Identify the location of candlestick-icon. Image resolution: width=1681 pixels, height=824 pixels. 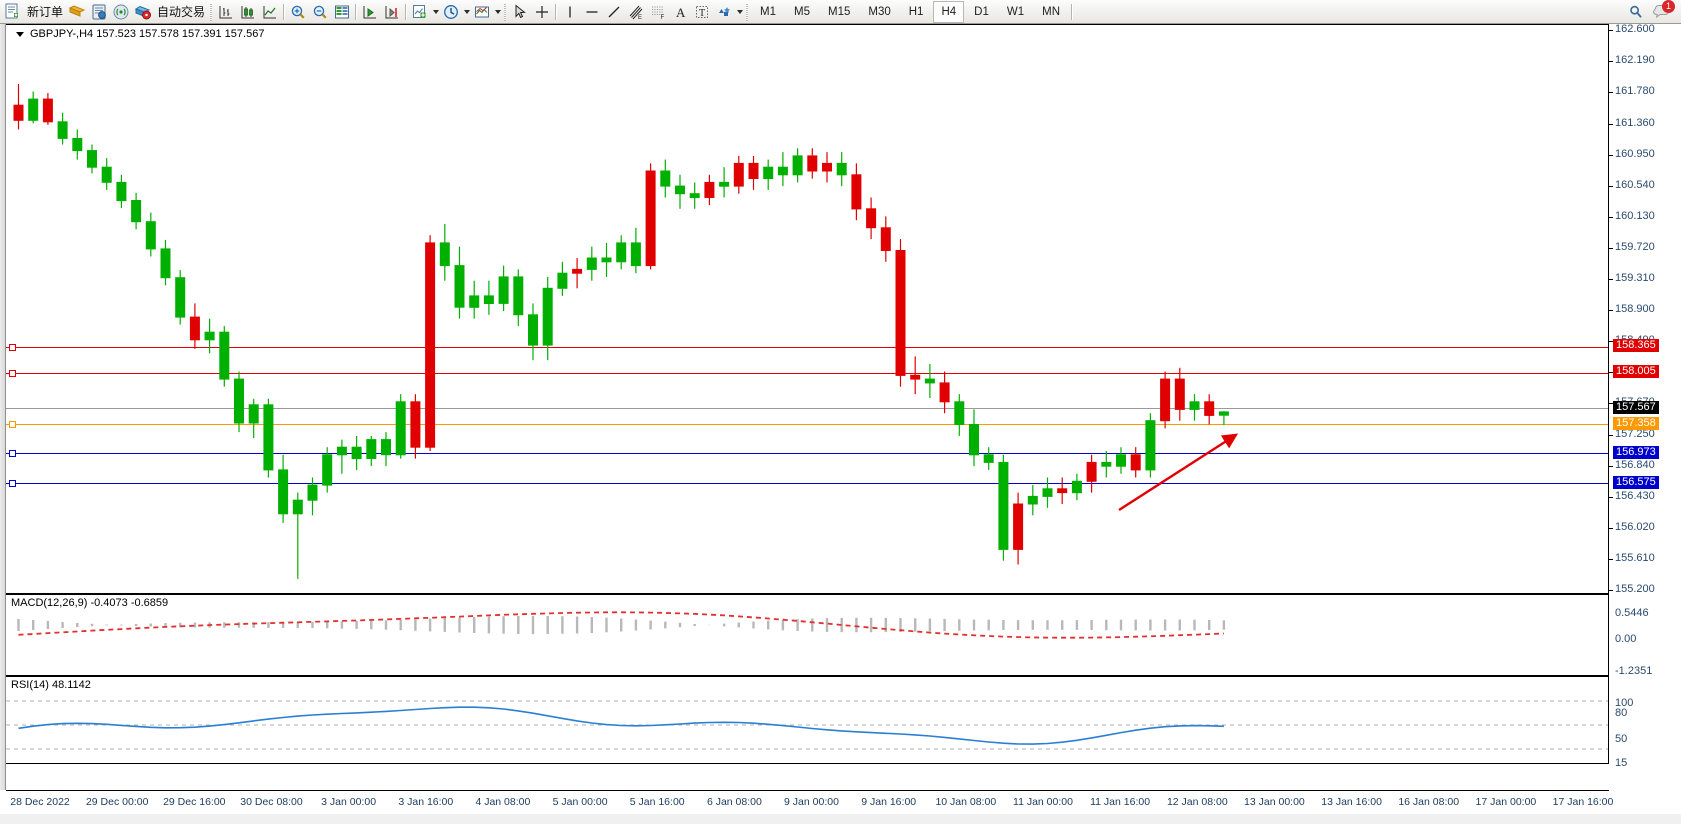
(248, 11).